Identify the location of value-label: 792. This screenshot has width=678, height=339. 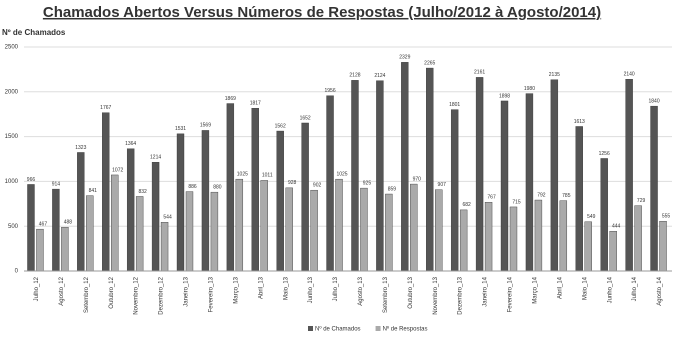
(541, 195).